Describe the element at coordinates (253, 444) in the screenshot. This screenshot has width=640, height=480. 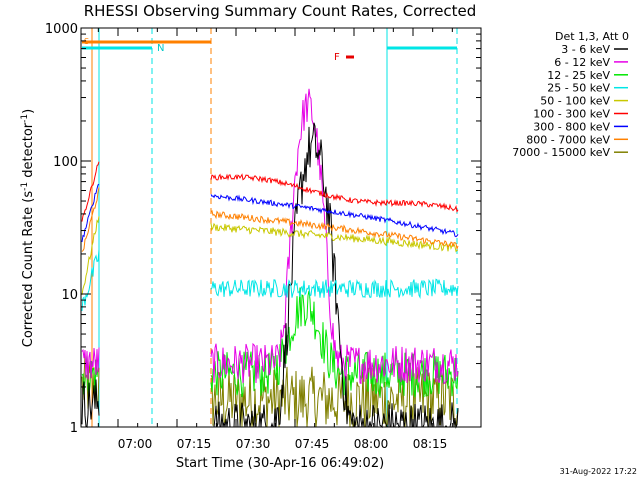
I see `x-tick-label: 07:30` at that location.